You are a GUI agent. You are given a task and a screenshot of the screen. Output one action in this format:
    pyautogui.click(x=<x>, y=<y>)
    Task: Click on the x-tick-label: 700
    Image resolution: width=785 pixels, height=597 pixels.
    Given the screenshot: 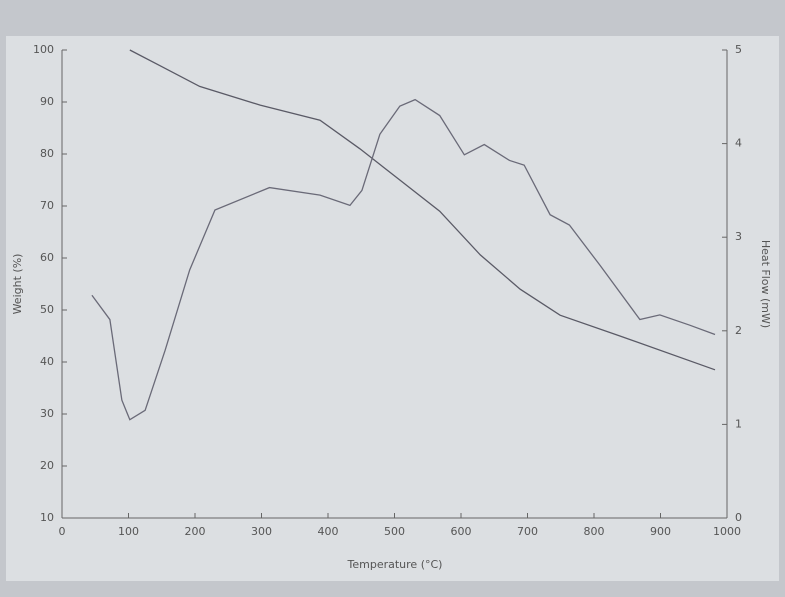 What is the action you would take?
    pyautogui.click(x=527, y=531)
    